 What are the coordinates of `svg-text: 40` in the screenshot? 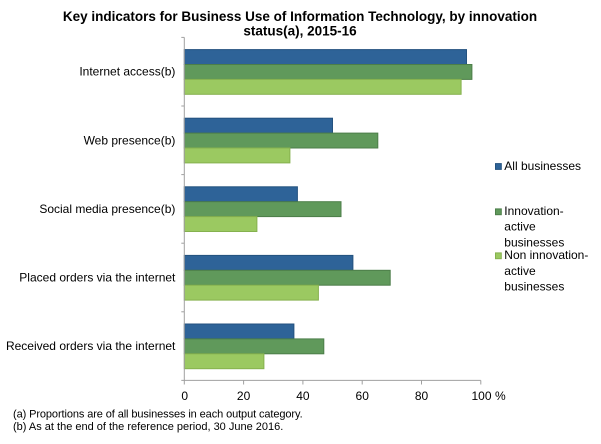 It's located at (303, 396).